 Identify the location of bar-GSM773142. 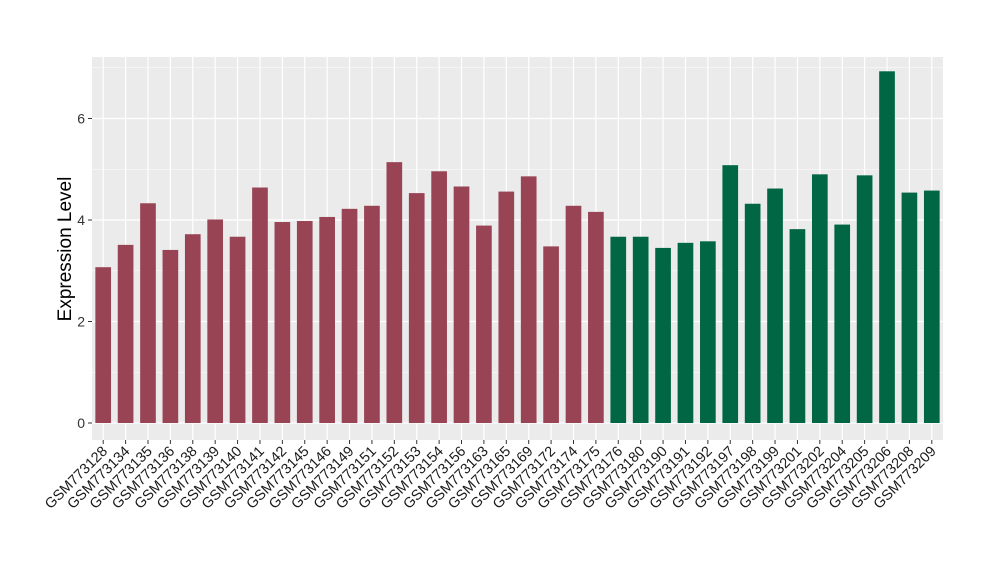
(282, 322).